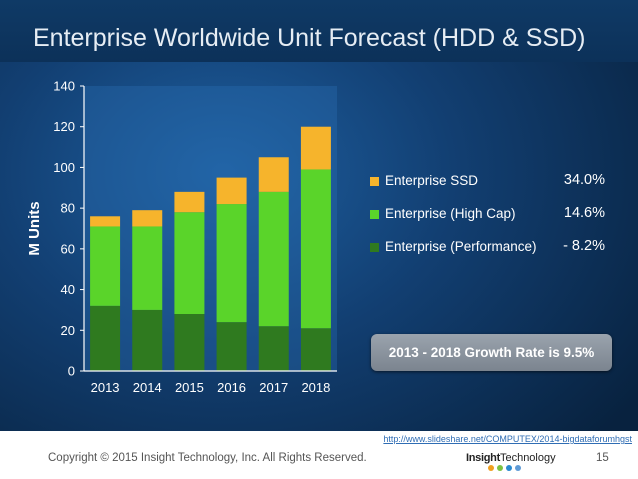  Describe the element at coordinates (68, 208) in the screenshot. I see `y-tick-label: 80` at that location.